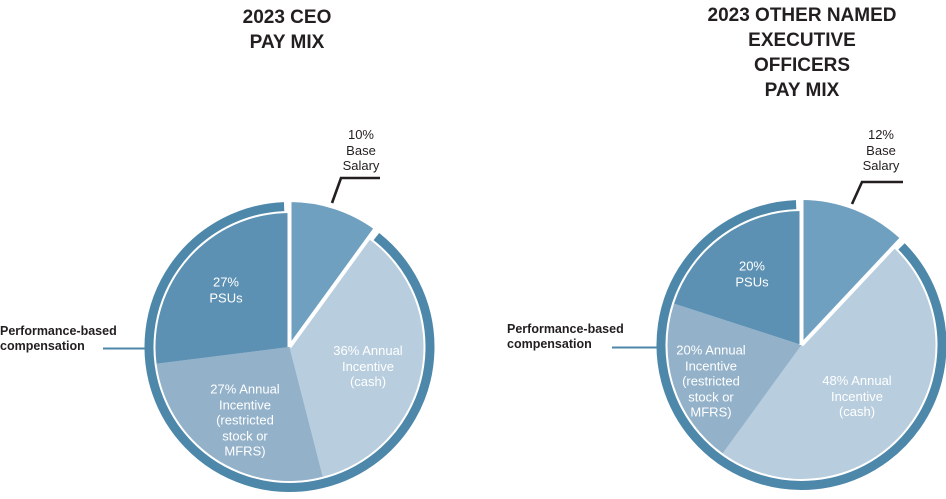 This screenshot has width=946, height=499. I want to click on text-line: OFFICERS, so click(802, 65).